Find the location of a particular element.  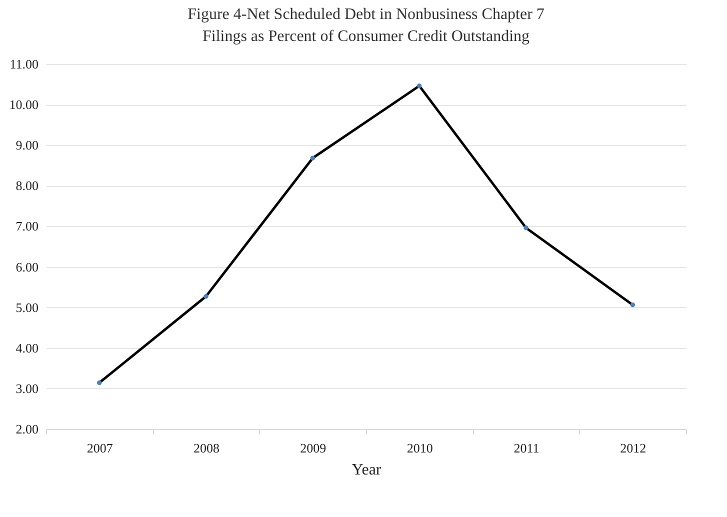

y-tick-label: 11.00 is located at coordinates (24, 64).